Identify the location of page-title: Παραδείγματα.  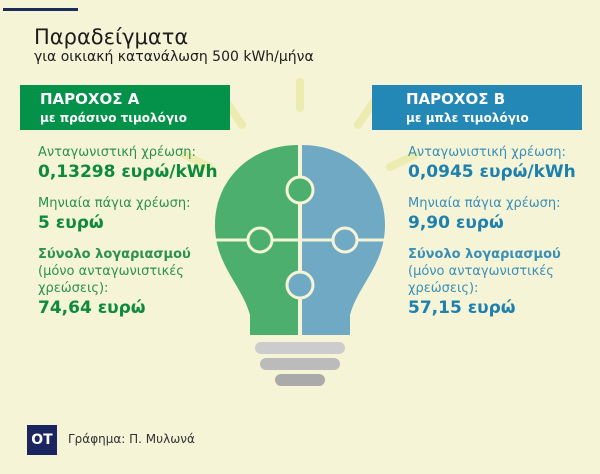
(111, 37).